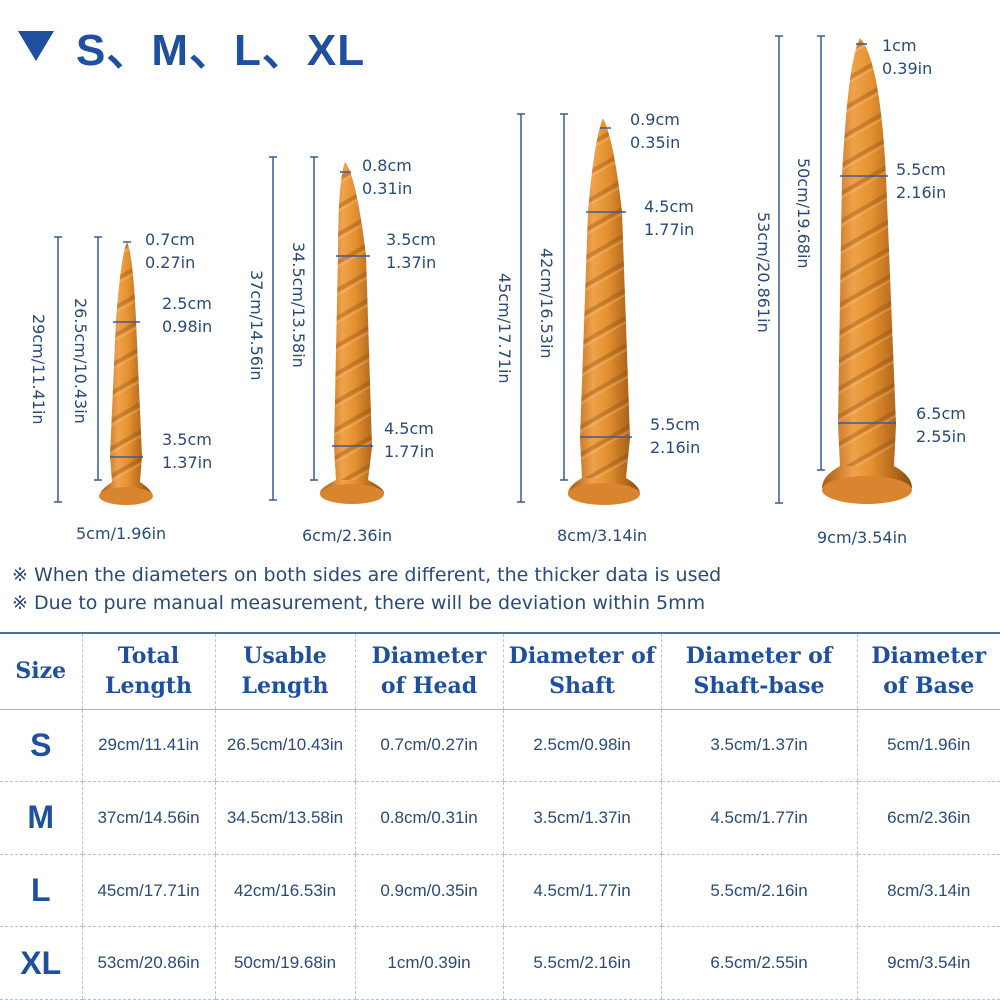  What do you see at coordinates (581, 746) in the screenshot?
I see `shaft-diameter-cell: 2.5cm/0.98in` at bounding box center [581, 746].